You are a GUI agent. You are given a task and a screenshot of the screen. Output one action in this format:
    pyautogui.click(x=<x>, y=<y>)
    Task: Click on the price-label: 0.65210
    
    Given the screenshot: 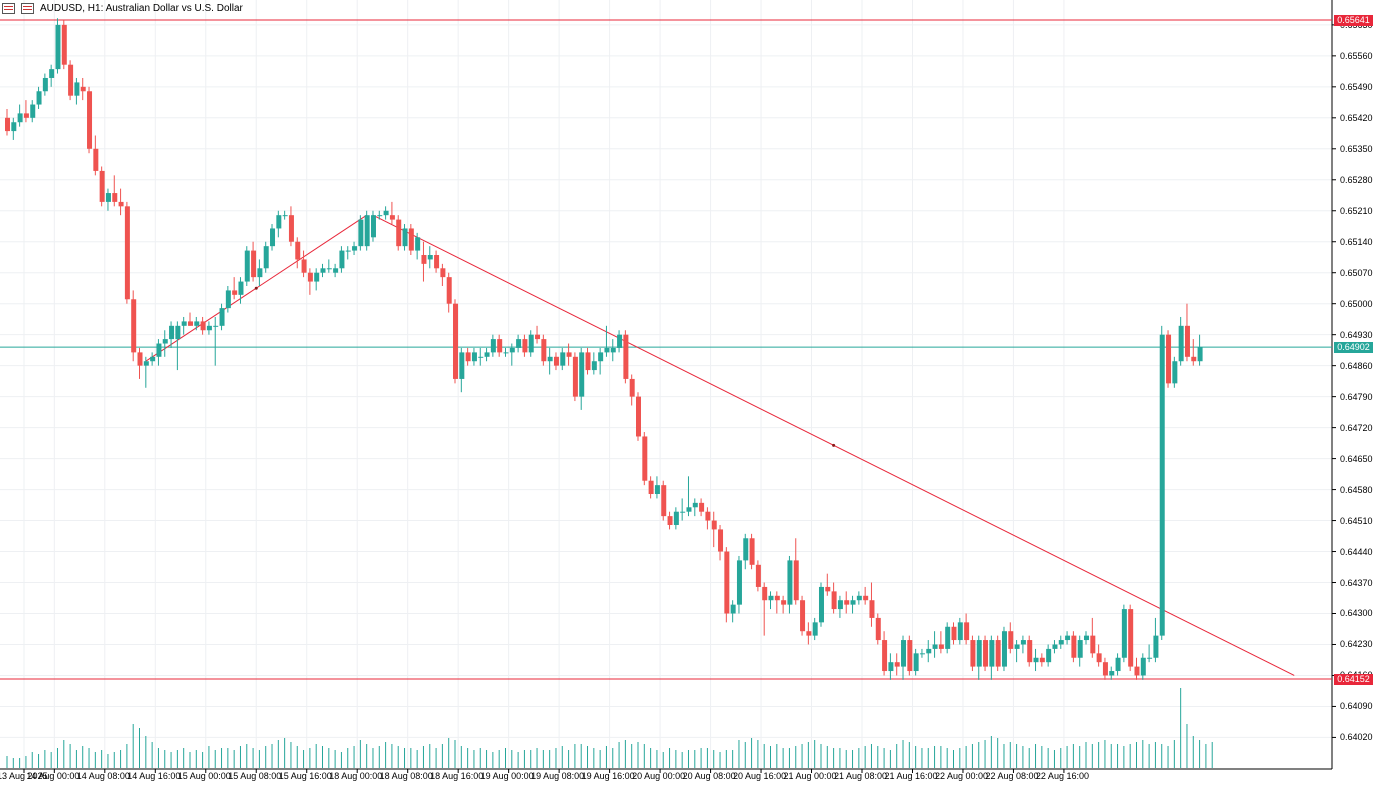 What is the action you would take?
    pyautogui.click(x=1356, y=210)
    